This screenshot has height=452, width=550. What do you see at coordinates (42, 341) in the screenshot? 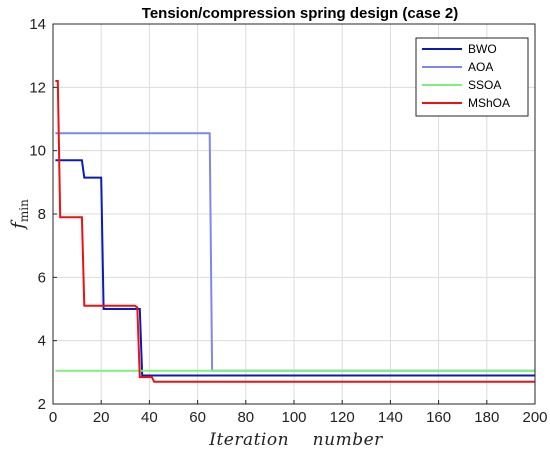
I see `y-tick-label: 4` at bounding box center [42, 341].